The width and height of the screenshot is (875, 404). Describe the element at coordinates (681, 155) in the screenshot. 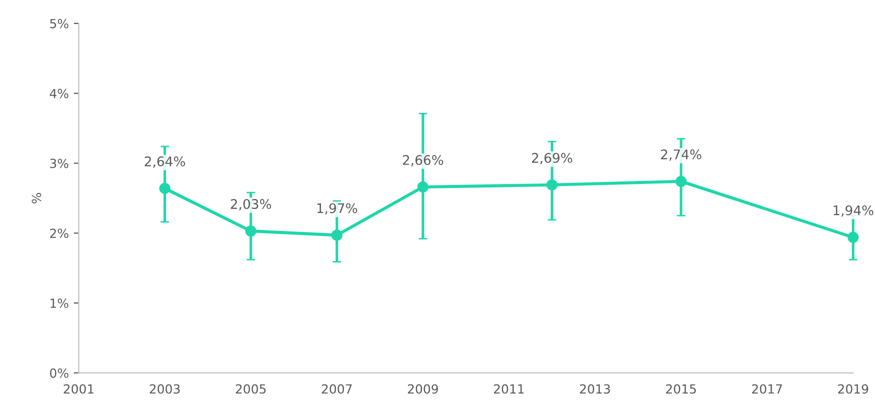

I see `data-label: 2,74%` at that location.